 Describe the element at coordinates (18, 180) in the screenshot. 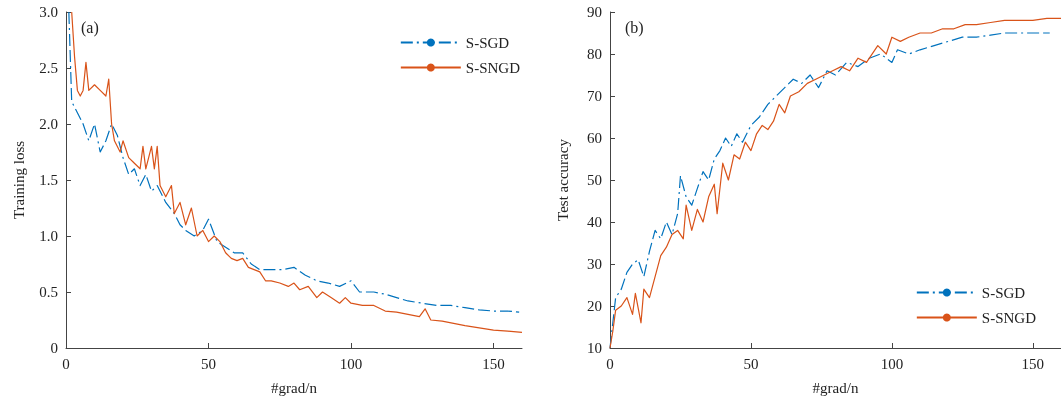

I see `y-axis-title: Training loss` at that location.